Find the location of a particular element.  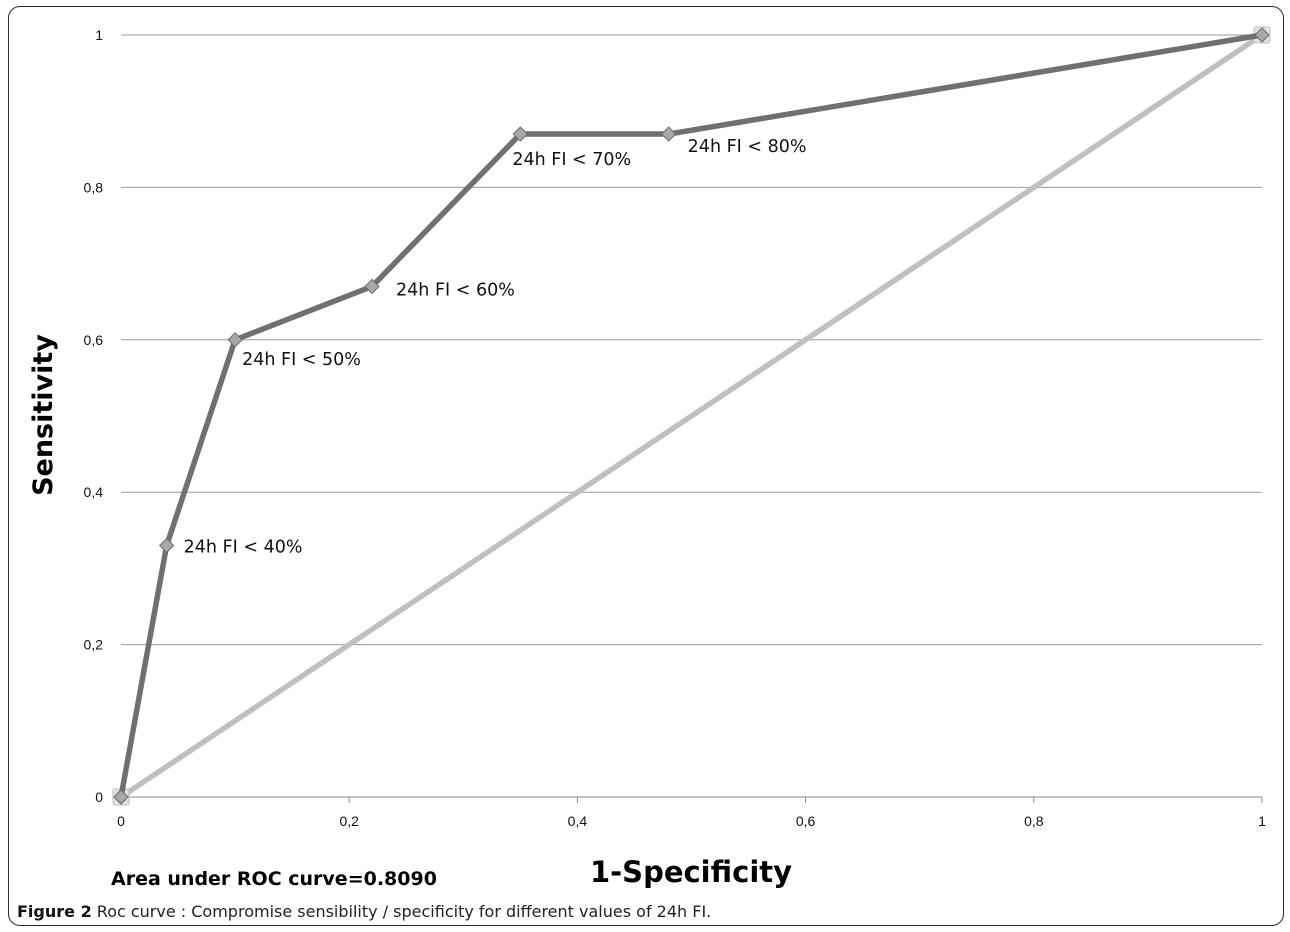

x-tick-label: 0,8 is located at coordinates (1034, 821).